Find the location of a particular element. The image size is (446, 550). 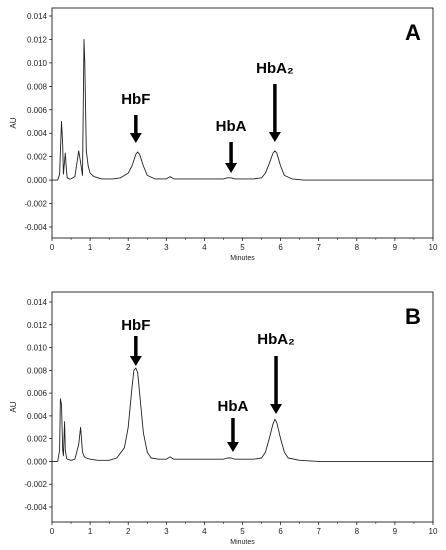

panel-label: B is located at coordinates (413, 316).